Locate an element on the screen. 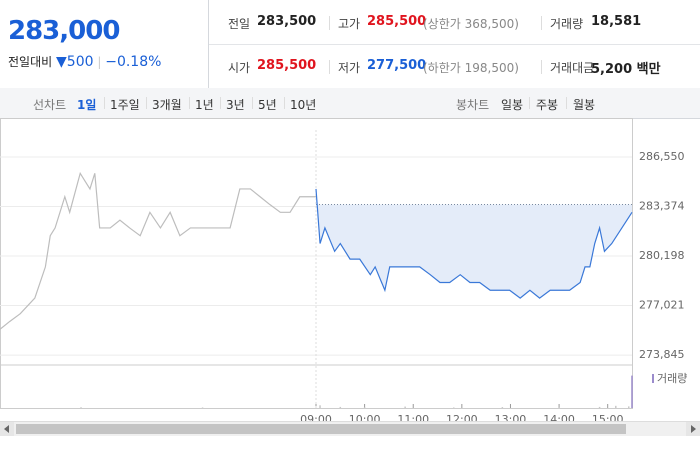  stat-label: 거래대금 is located at coordinates (572, 68).